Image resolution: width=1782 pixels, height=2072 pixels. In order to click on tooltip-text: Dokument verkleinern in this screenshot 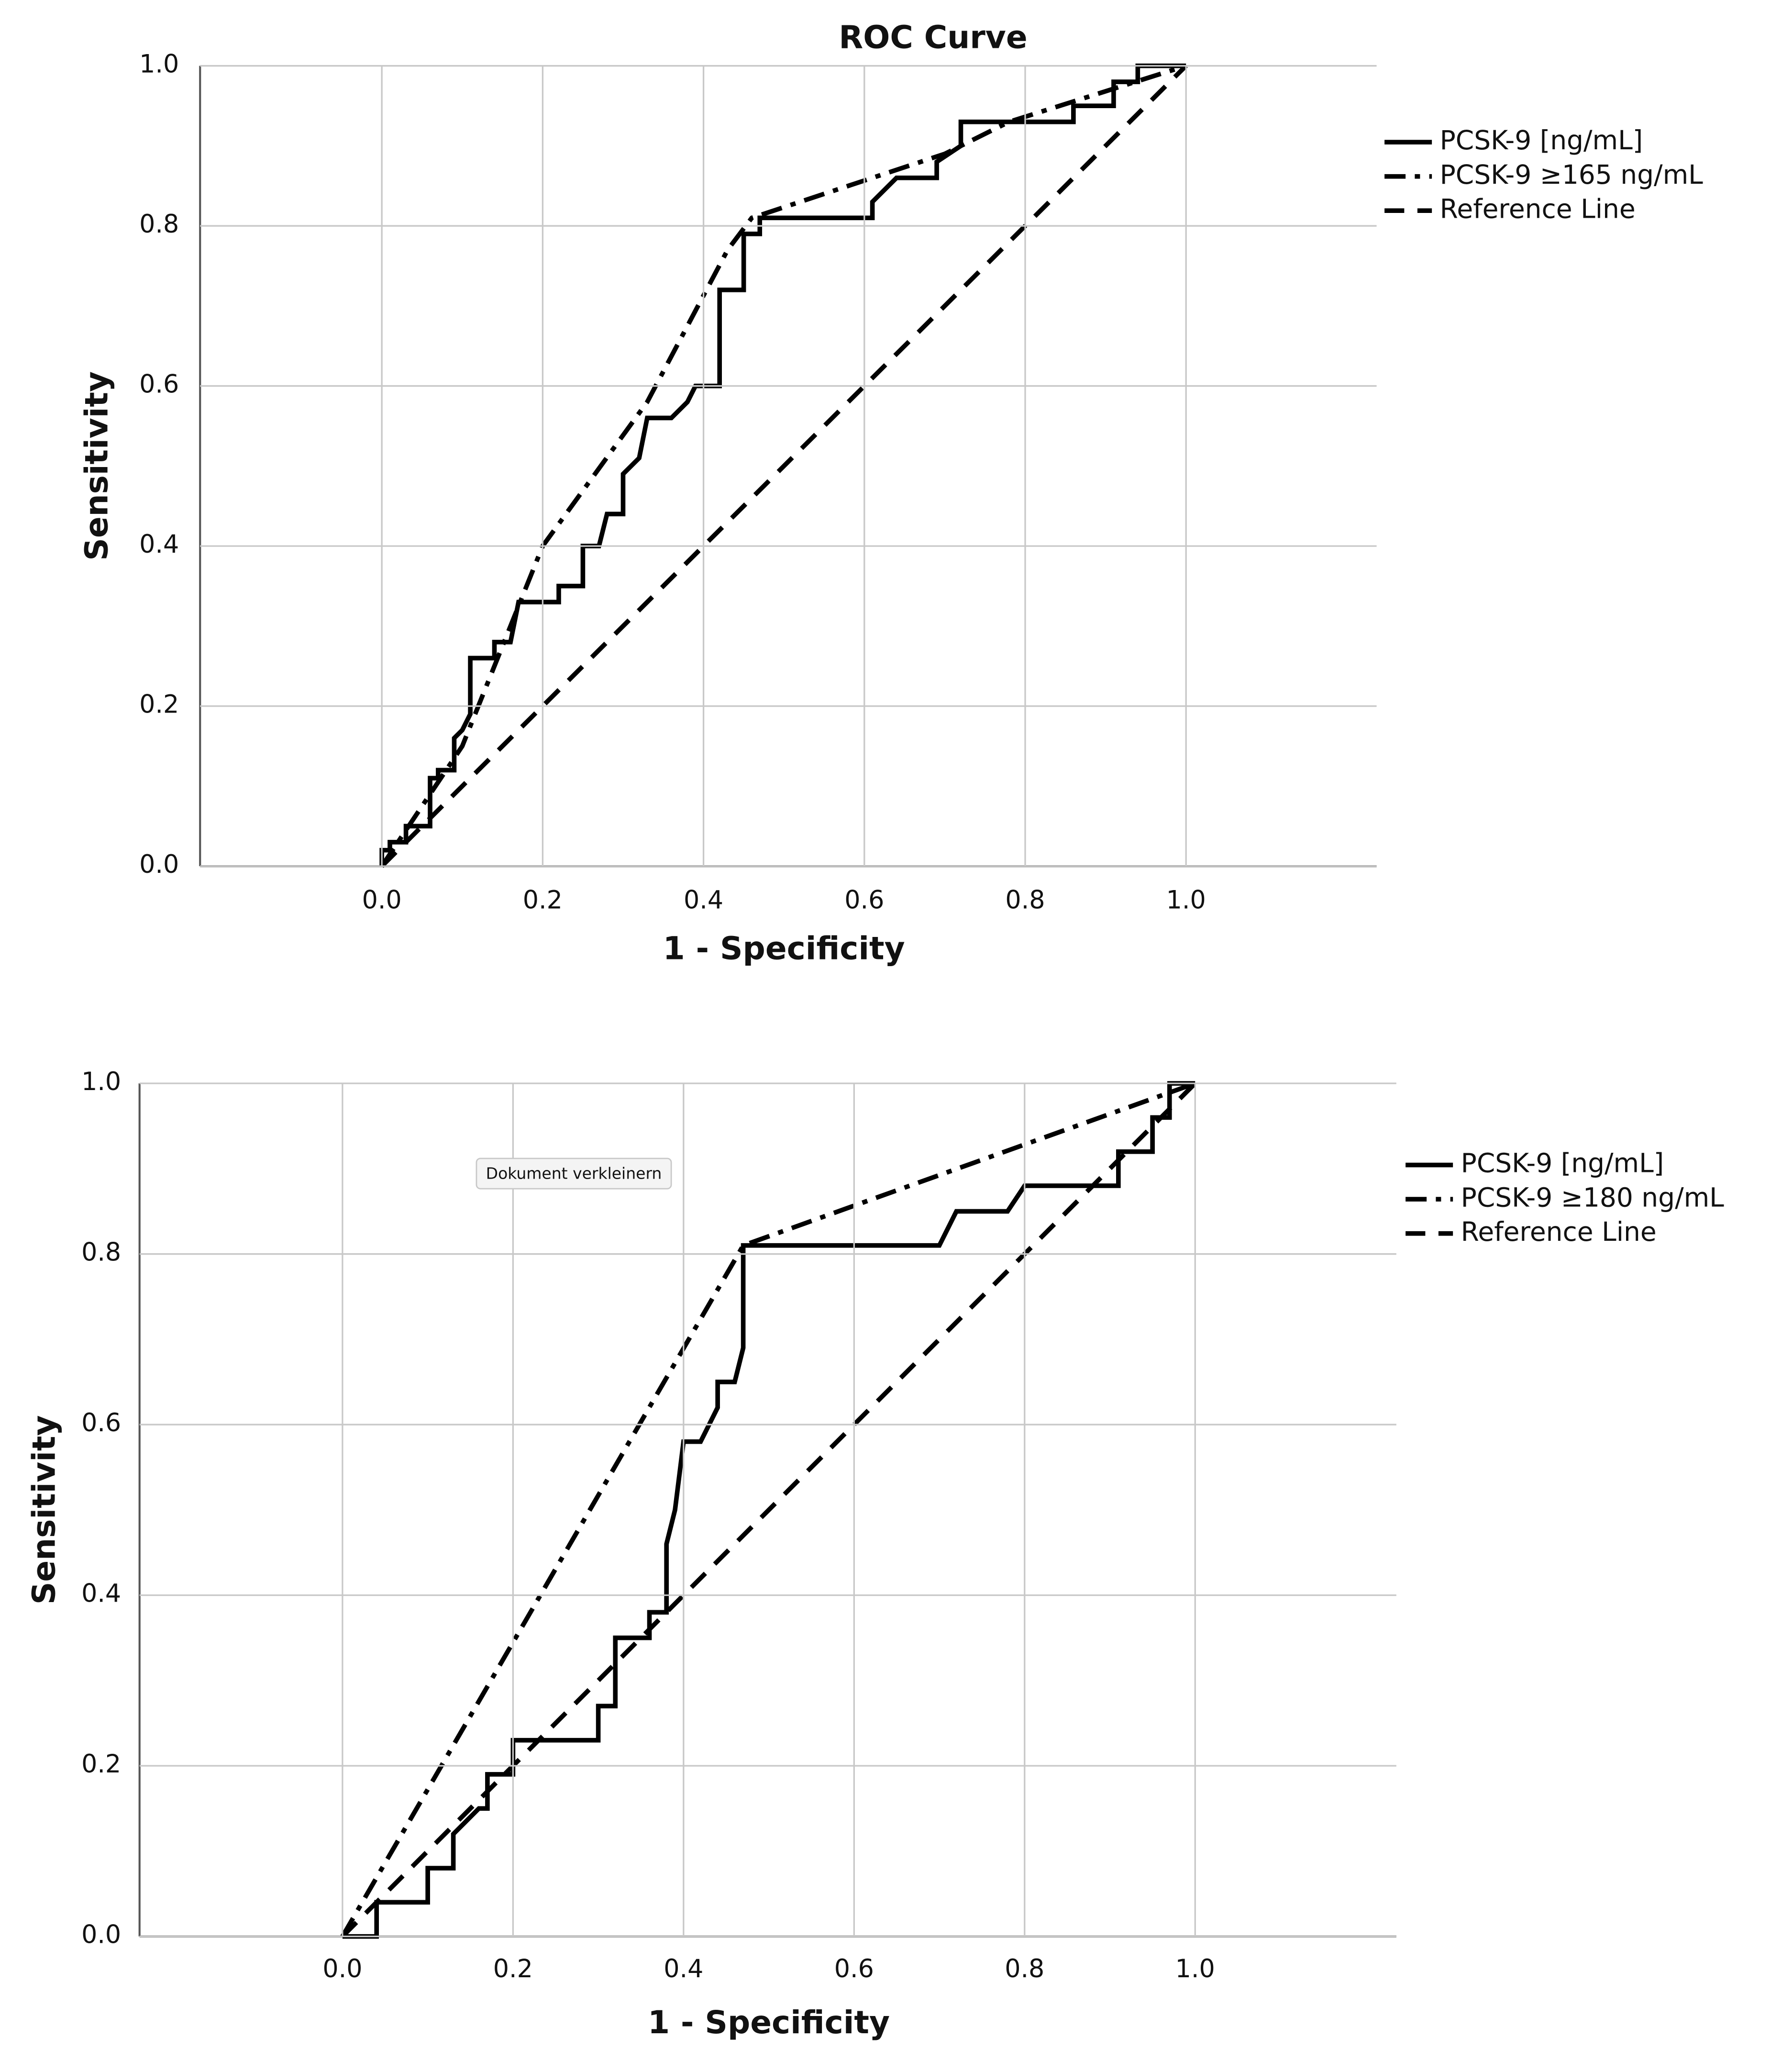, I will do `click(574, 1173)`.